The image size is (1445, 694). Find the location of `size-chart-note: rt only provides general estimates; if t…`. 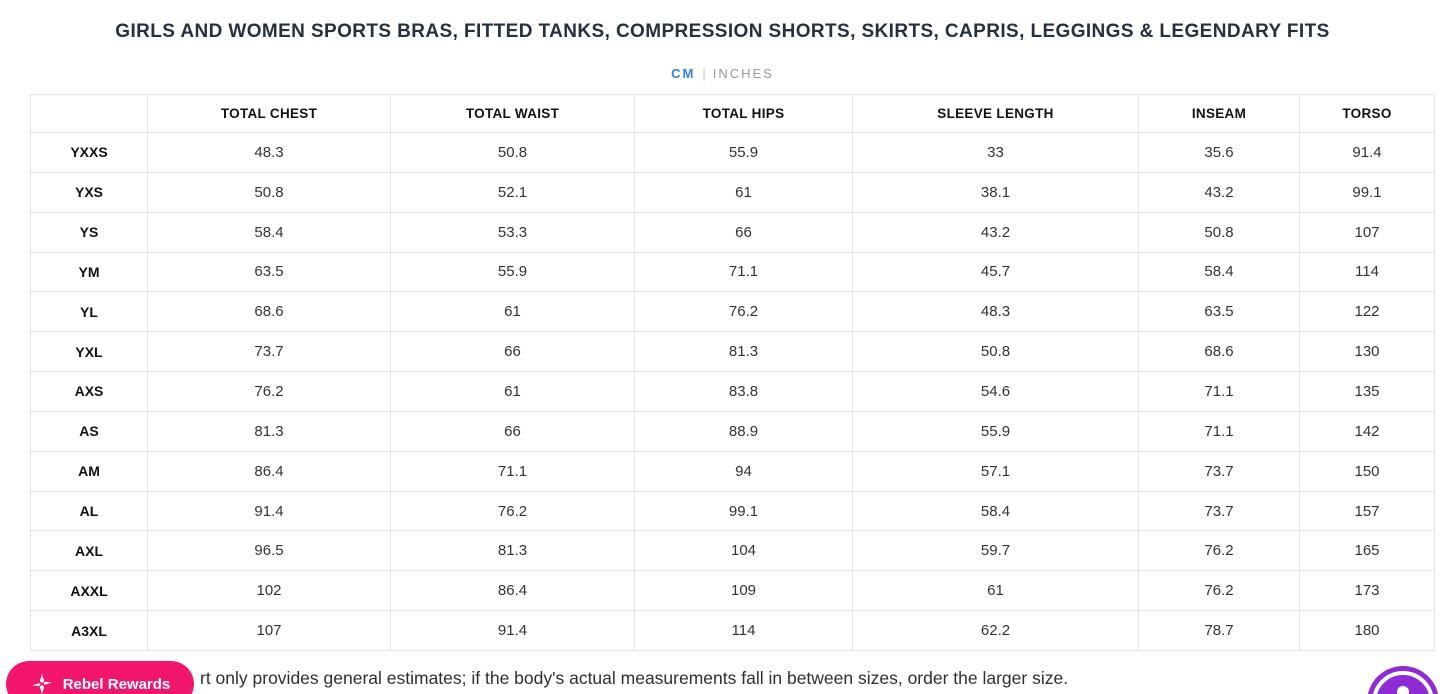

size-chart-note: rt only provides general estimates; if t… is located at coordinates (634, 678).